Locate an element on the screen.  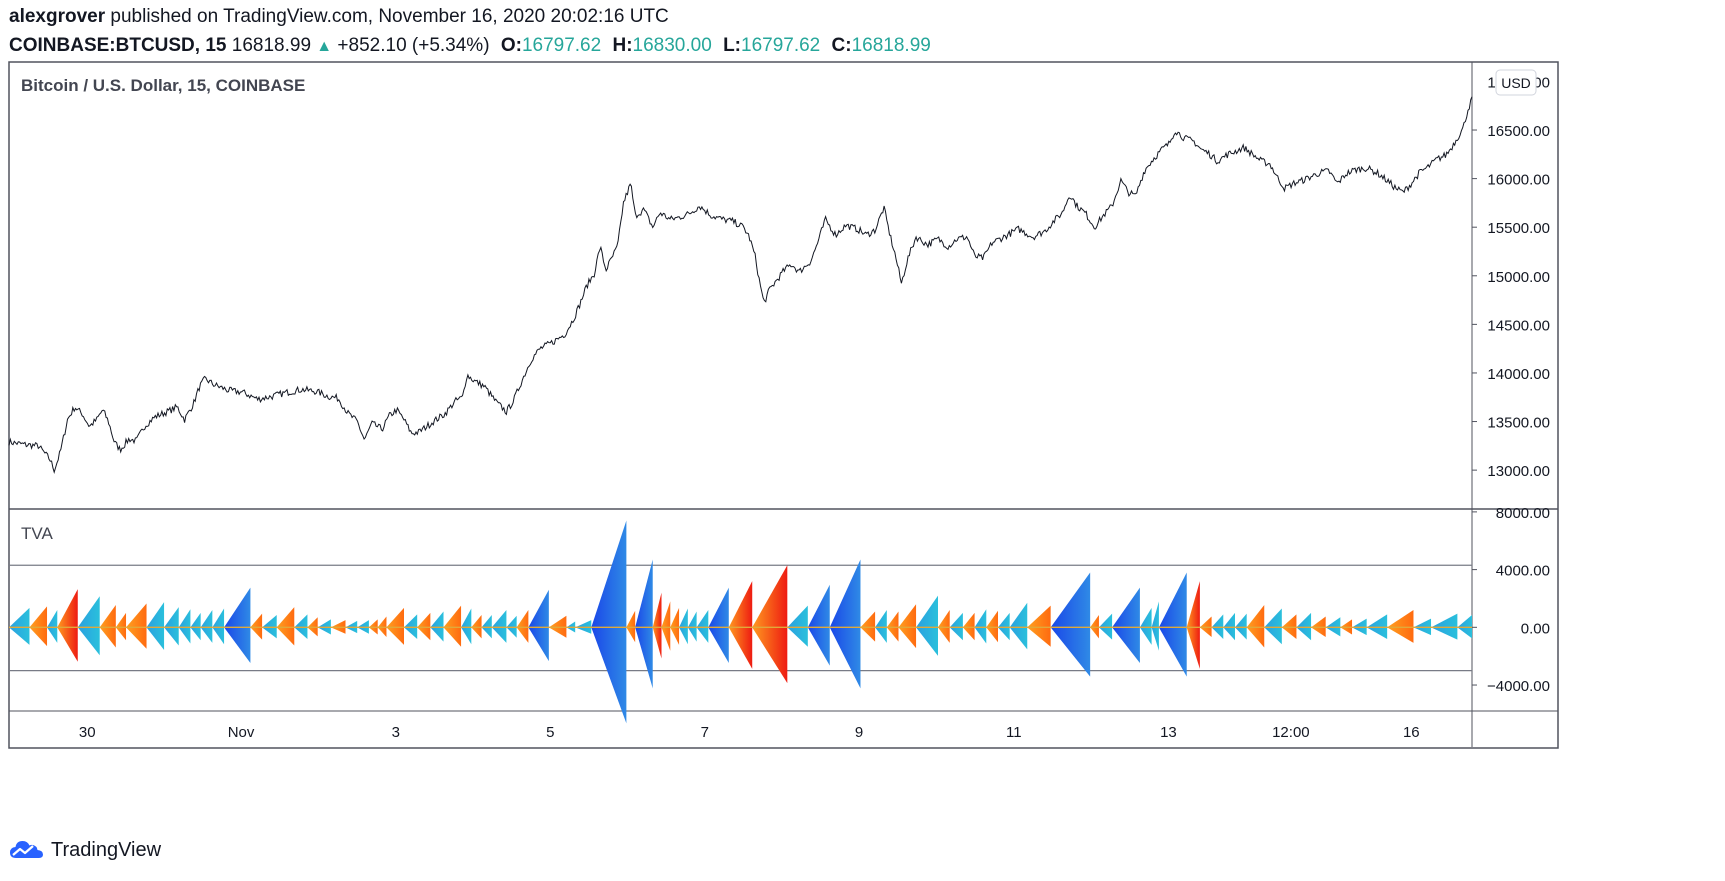
tva-tick-label: −4000.00 is located at coordinates (1518, 686).